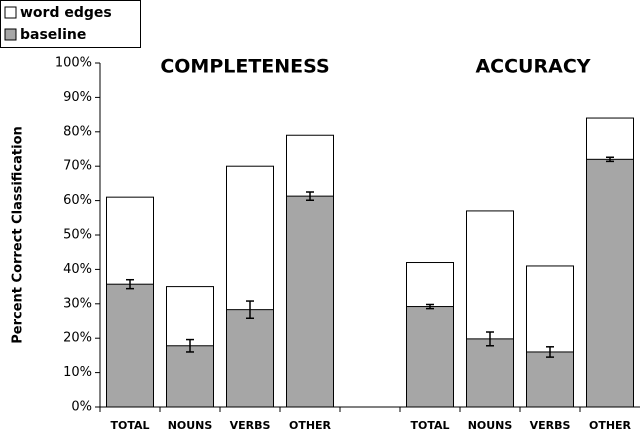  Describe the element at coordinates (66, 13) in the screenshot. I see `legend-label: word edges` at that location.